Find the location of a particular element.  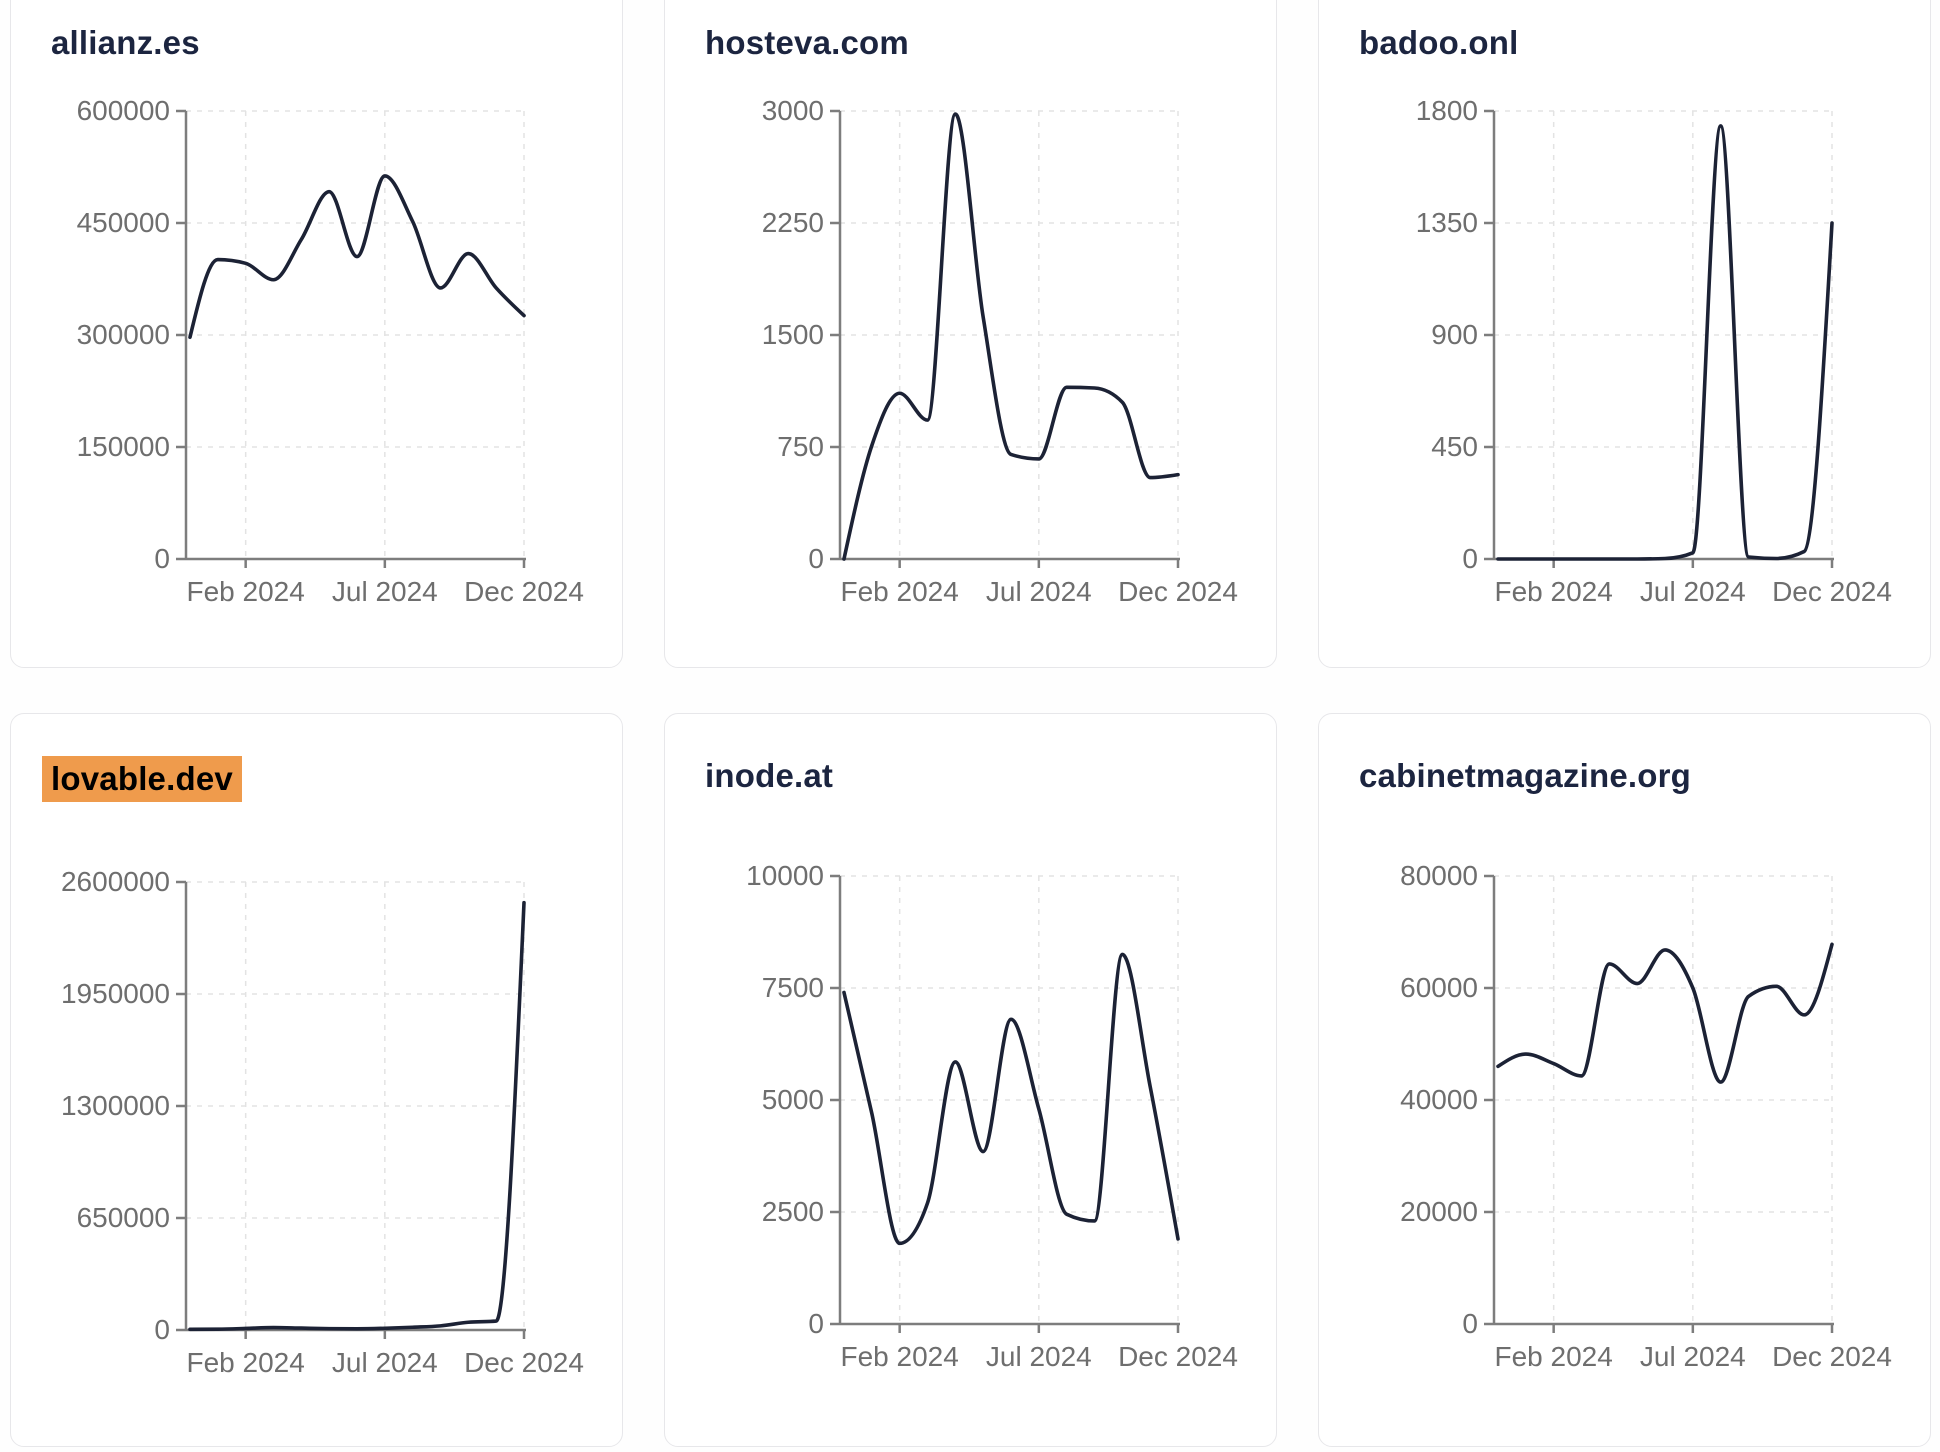

y-tick-label: 1300000 is located at coordinates (115, 1105).